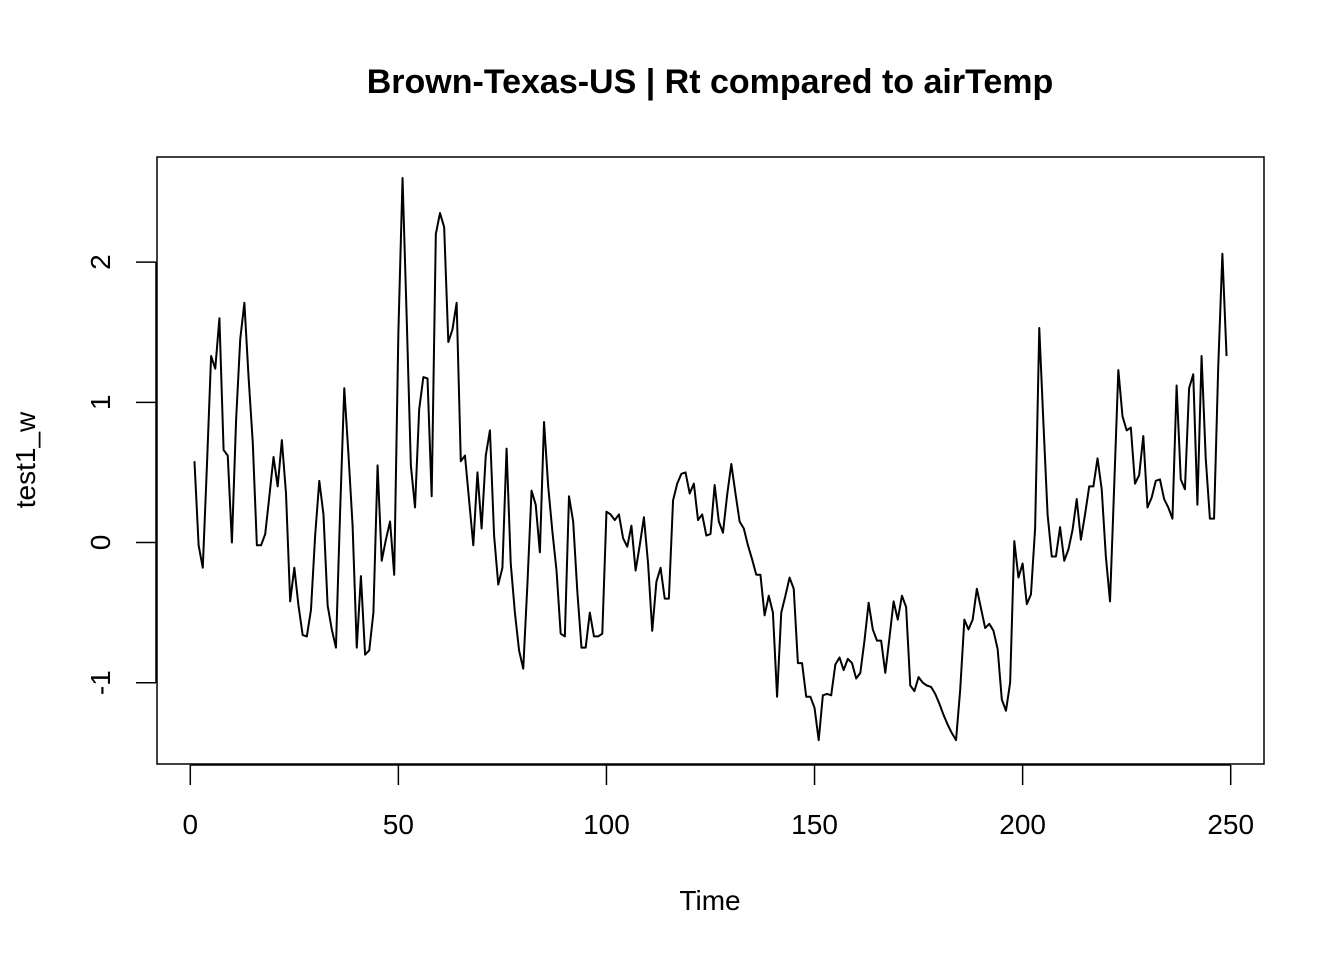 This screenshot has width=1344, height=960. Describe the element at coordinates (1022, 824) in the screenshot. I see `x-tick-label: 200` at that location.